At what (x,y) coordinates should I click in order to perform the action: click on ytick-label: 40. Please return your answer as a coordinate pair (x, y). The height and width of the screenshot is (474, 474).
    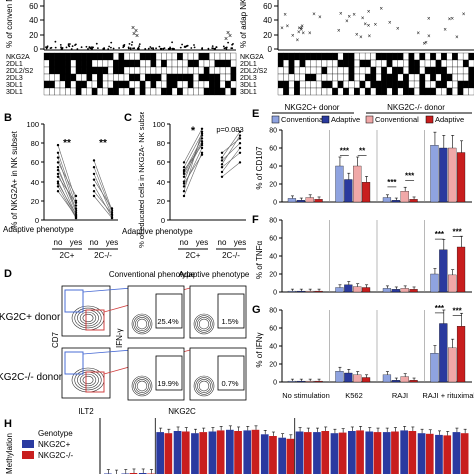
    Looking at the image, I should click on (273, 167).